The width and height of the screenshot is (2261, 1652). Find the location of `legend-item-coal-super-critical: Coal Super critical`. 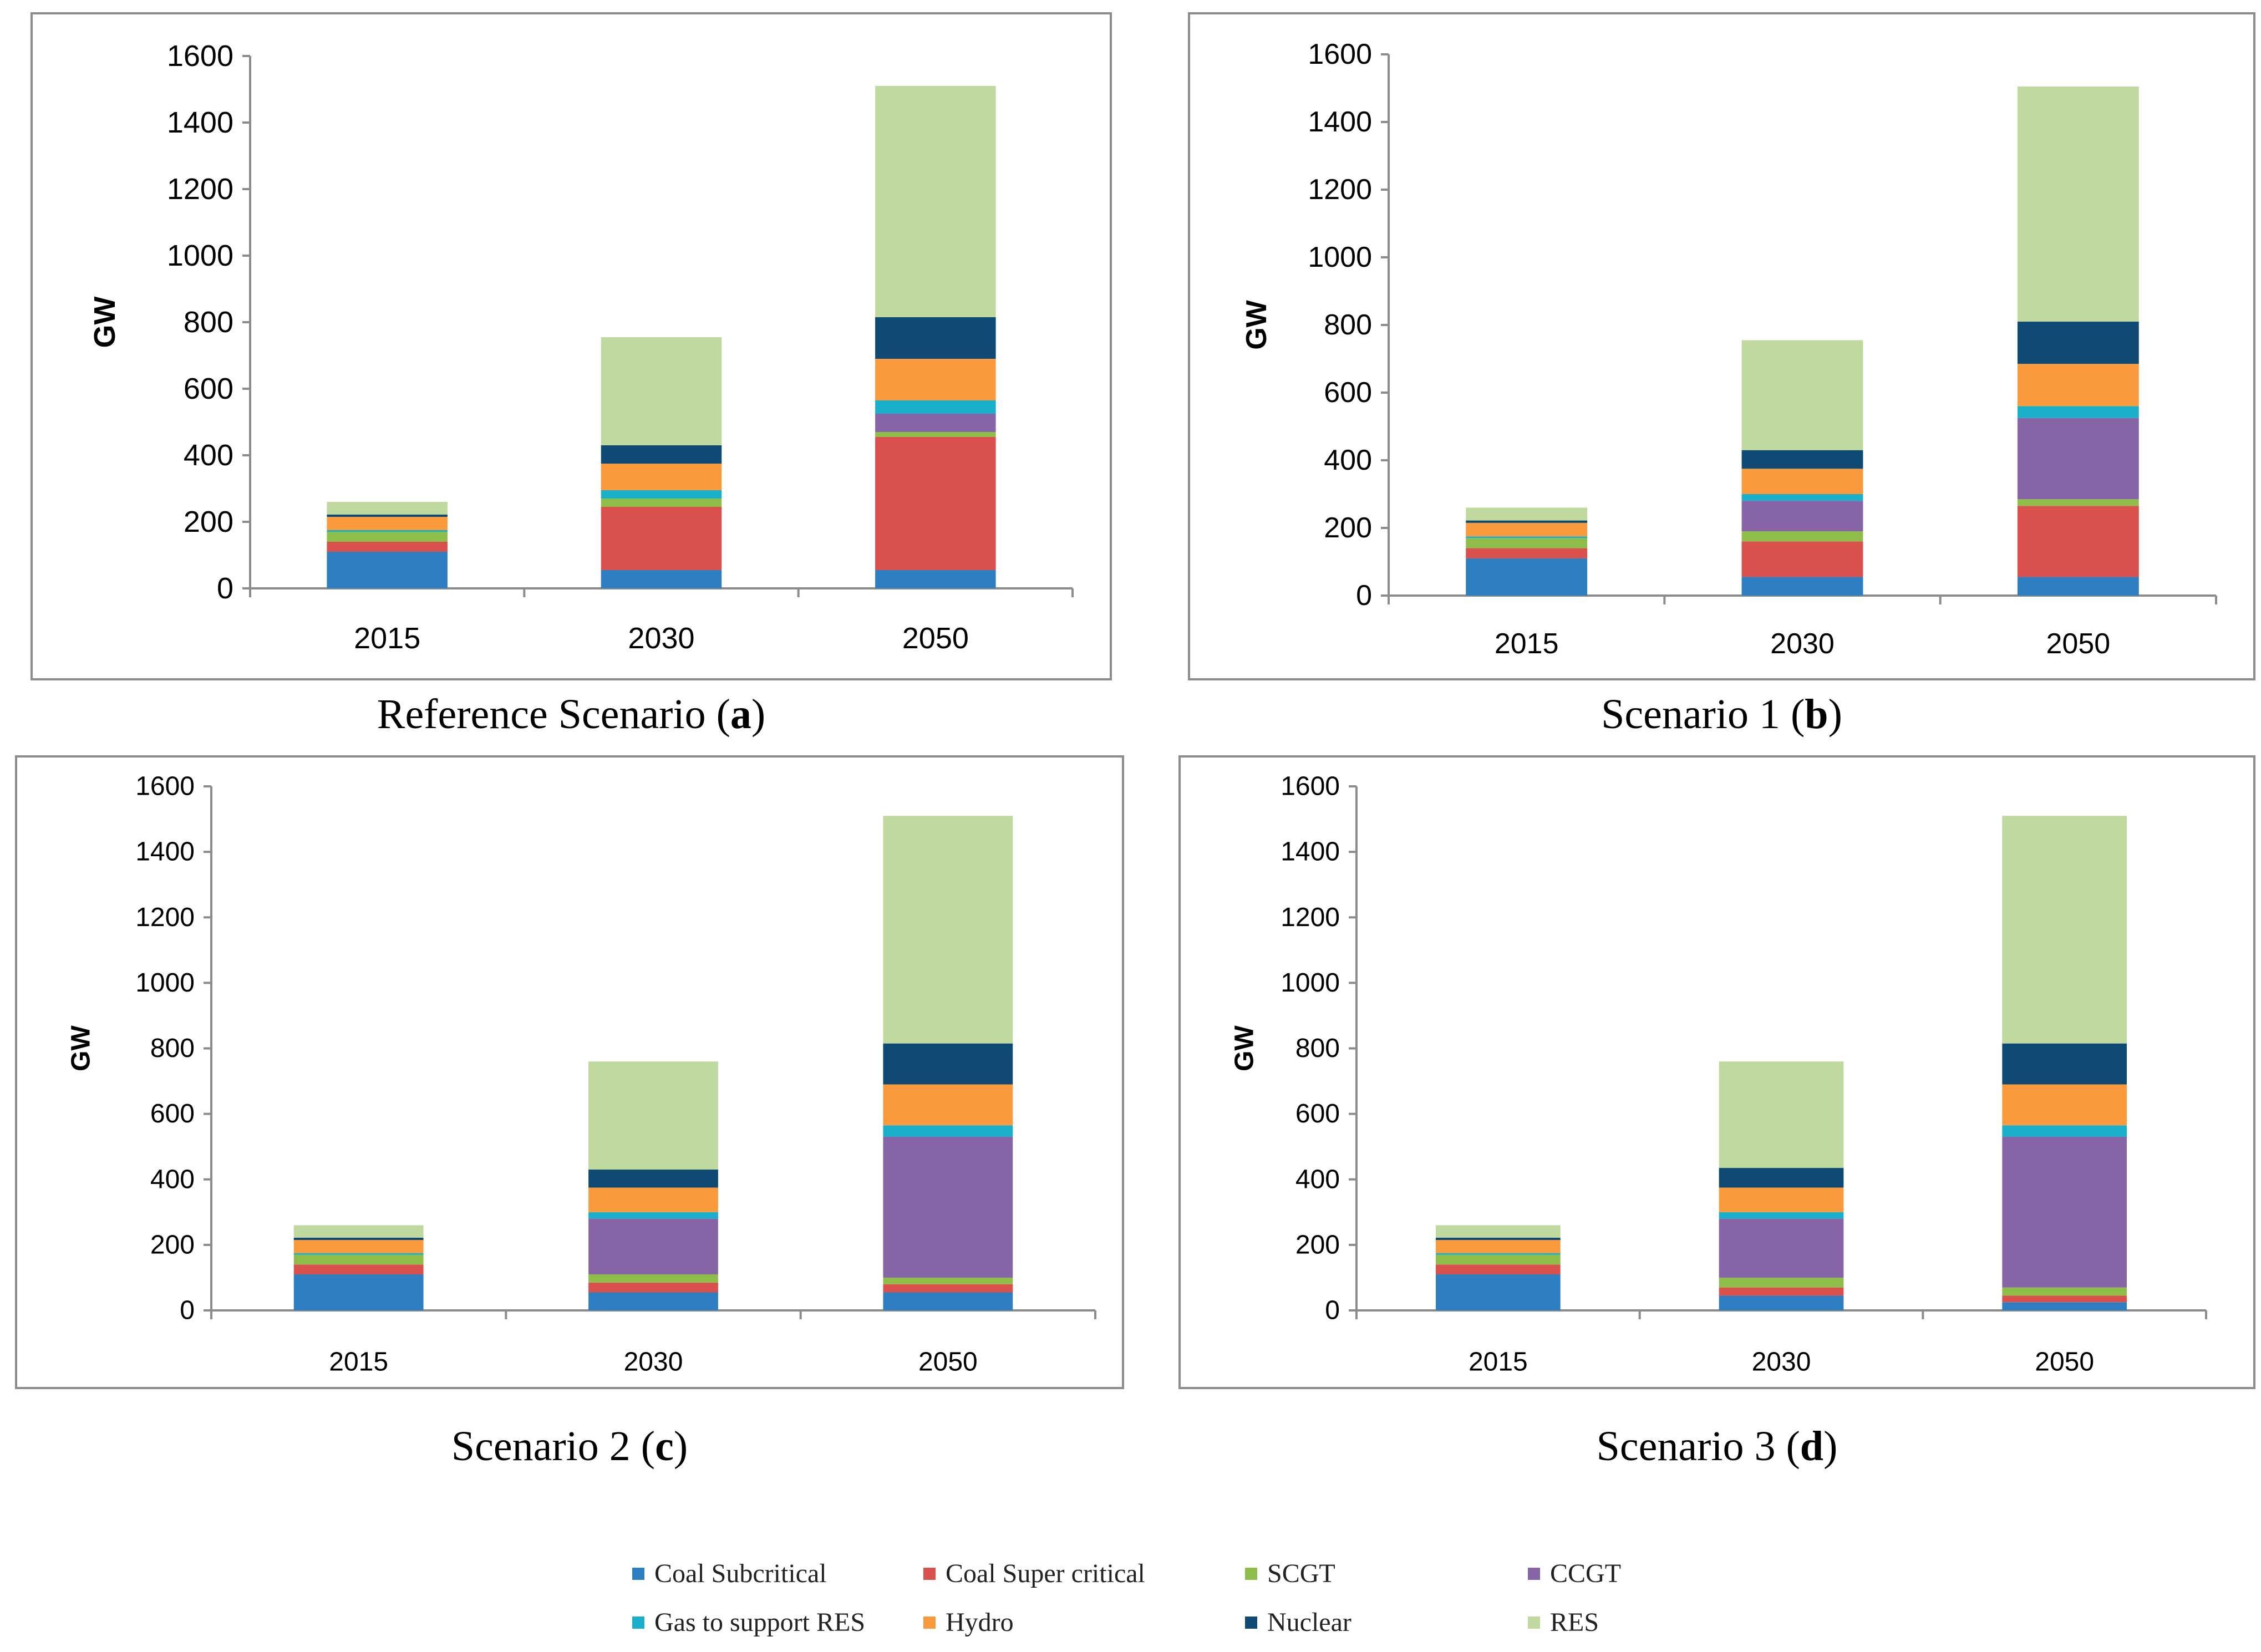

legend-item-coal-super-critical: Coal Super critical is located at coordinates (1034, 1573).